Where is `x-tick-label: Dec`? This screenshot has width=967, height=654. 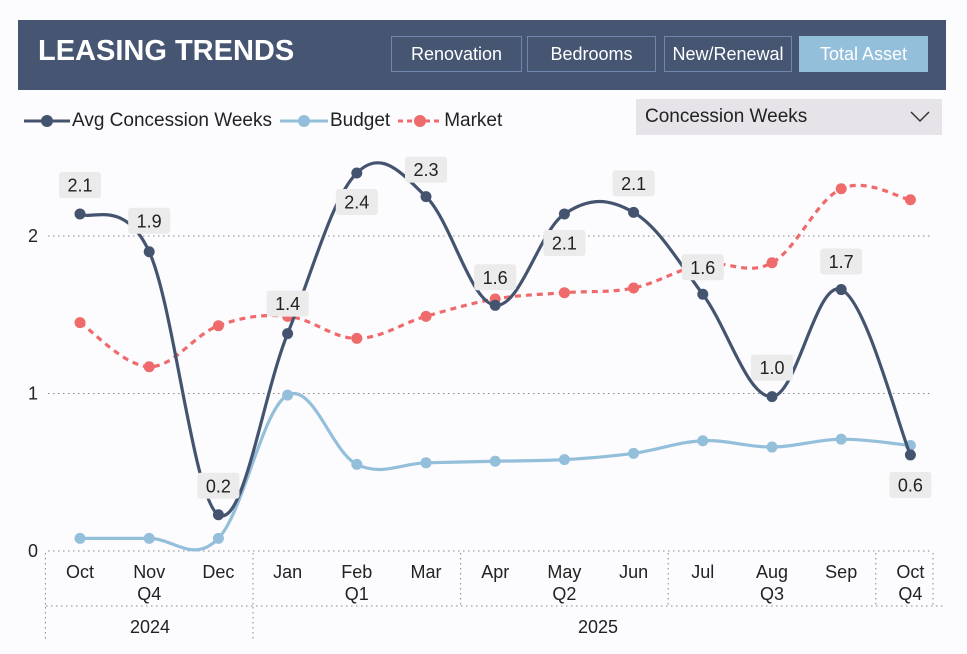
x-tick-label: Dec is located at coordinates (218, 572).